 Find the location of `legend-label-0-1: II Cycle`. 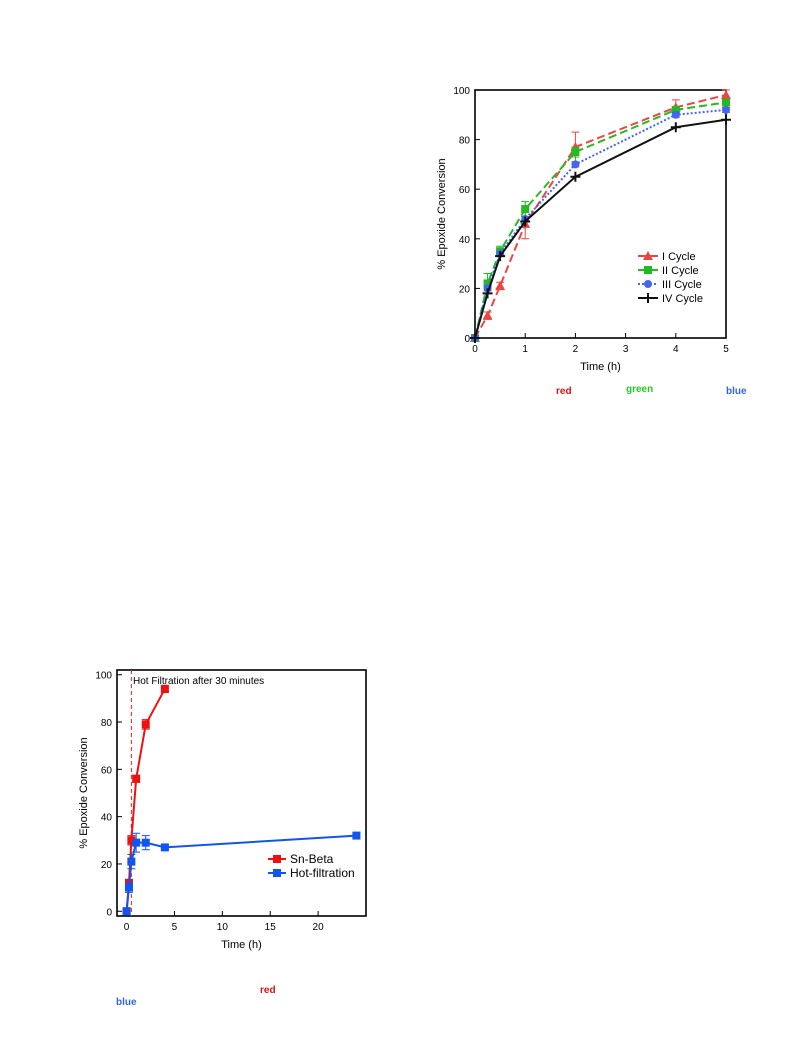

legend-label-0-1: II Cycle is located at coordinates (680, 271).